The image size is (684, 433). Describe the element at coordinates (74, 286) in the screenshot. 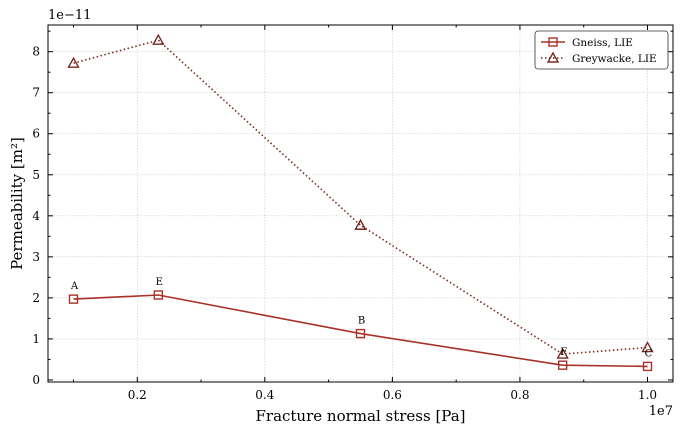

I see `point-annotation: A` at that location.